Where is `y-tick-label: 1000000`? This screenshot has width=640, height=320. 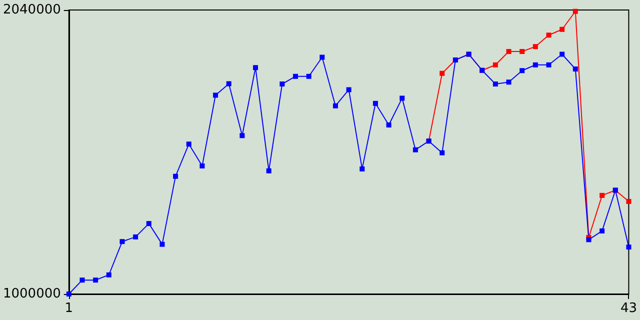
y-tick-label: 1000000 is located at coordinates (31, 294).